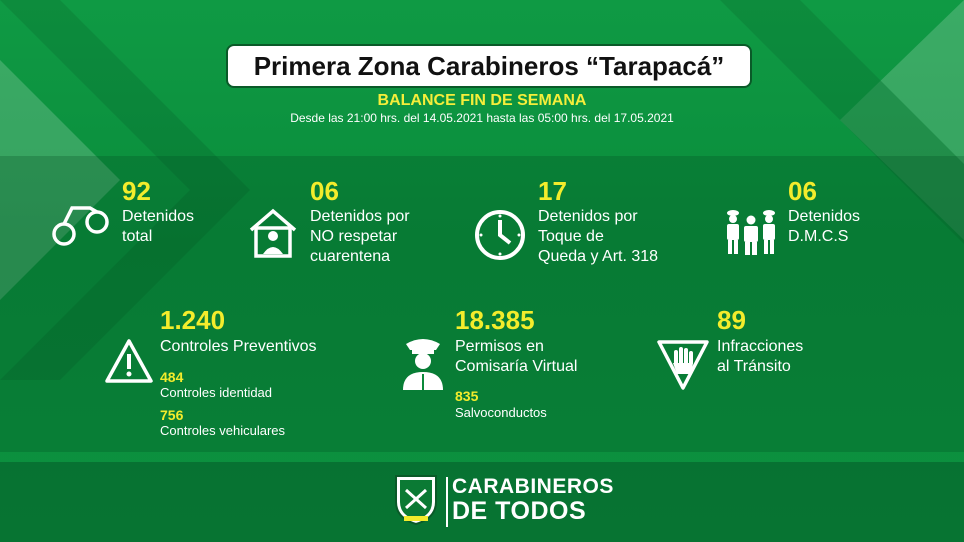 The height and width of the screenshot is (542, 964). I want to click on page-title: Primera Zona Carabineros “Tarapacá”, so click(489, 65).